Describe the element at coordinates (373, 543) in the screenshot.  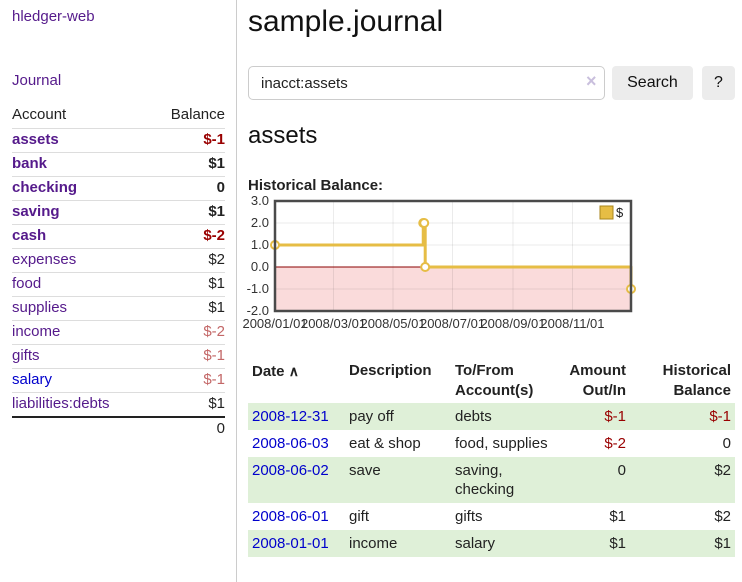
I see `transaction-description: income` at that location.